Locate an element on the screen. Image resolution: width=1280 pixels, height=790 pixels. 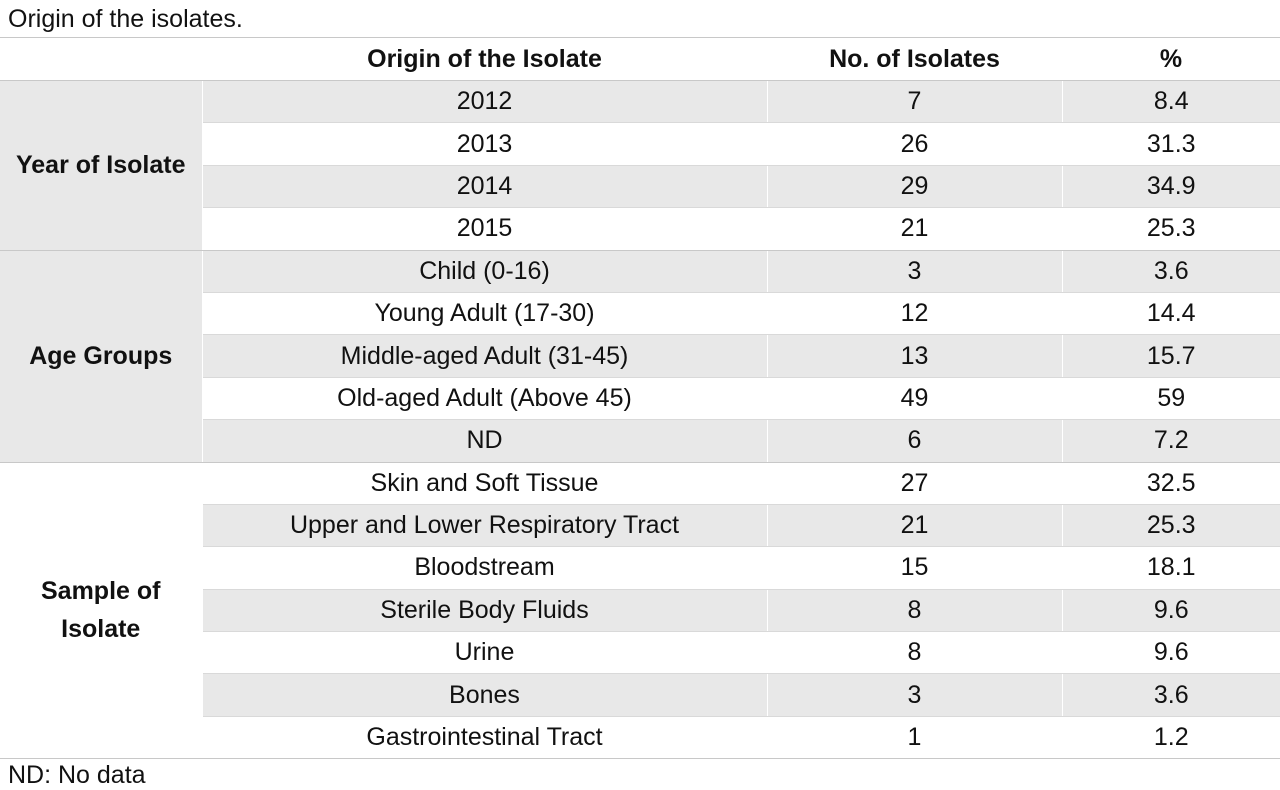
count-cell: 49 is located at coordinates (914, 399).